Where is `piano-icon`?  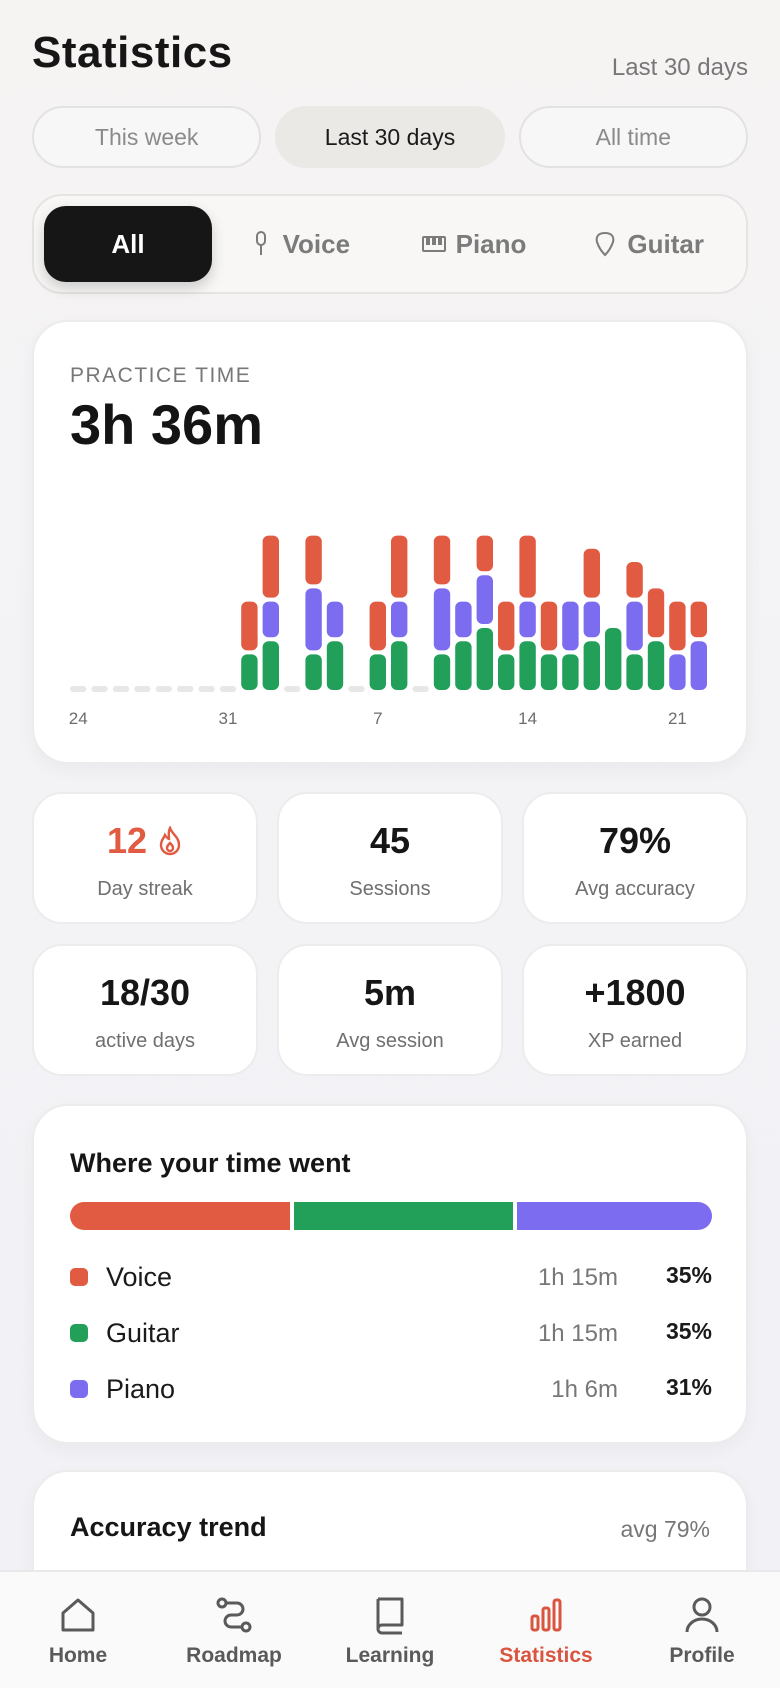 piano-icon is located at coordinates (433, 244).